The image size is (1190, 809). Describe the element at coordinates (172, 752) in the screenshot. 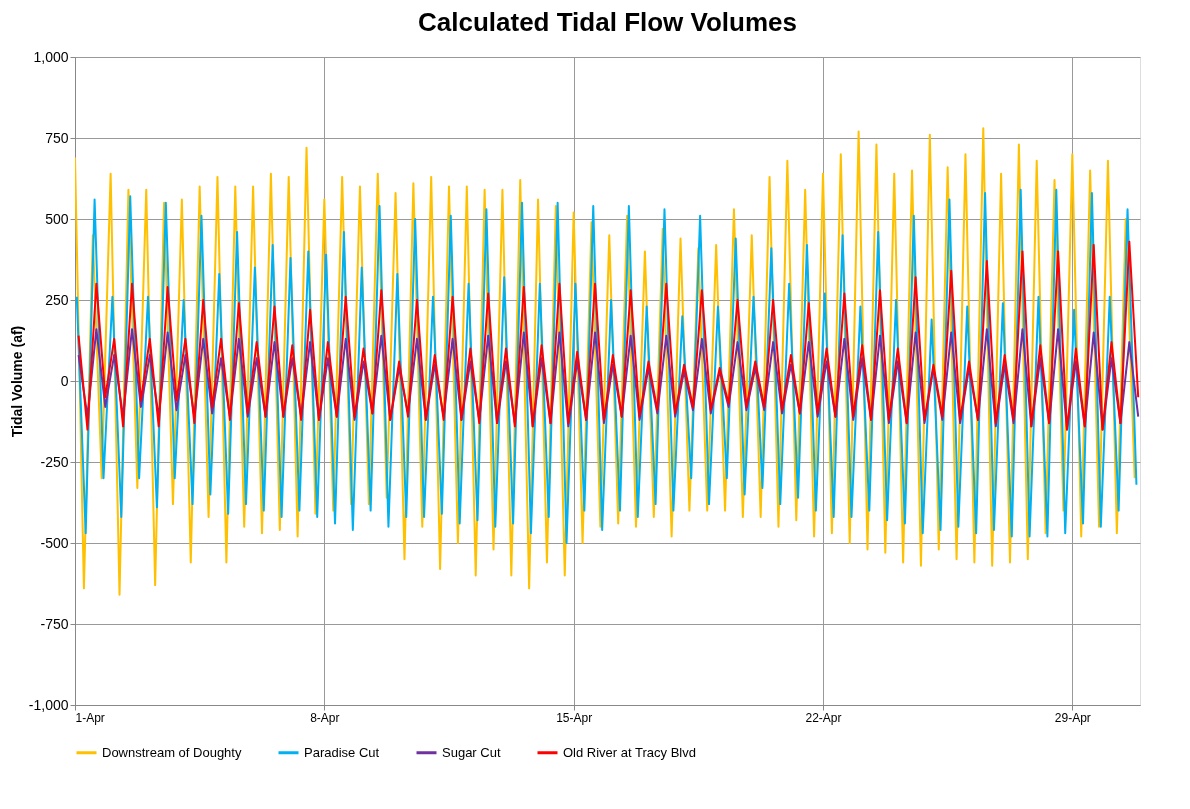

I see `legend-label: Downstream of Doughty` at that location.